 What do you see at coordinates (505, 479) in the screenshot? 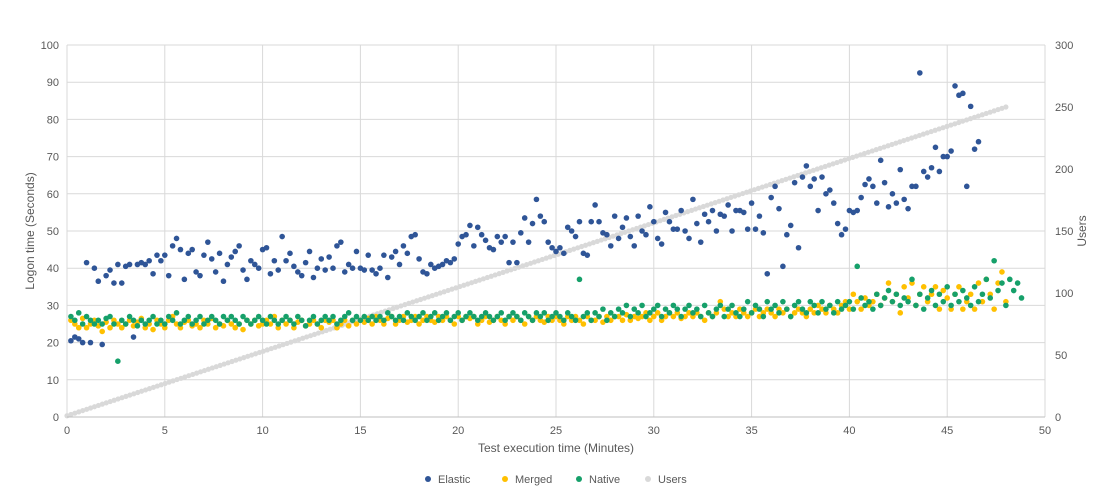
I see `merged-legend-marker` at bounding box center [505, 479].